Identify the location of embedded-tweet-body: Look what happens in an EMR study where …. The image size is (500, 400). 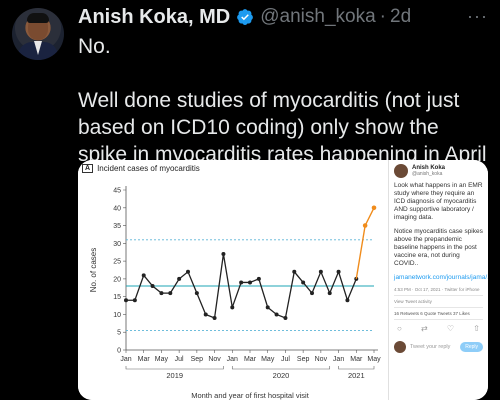
(438, 225).